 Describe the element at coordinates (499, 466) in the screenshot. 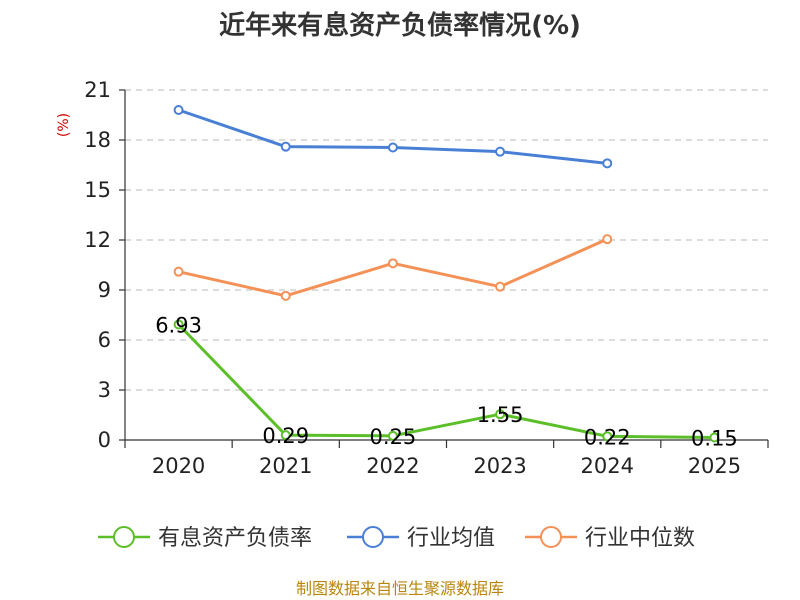

I see `x-tick-label: 2023` at that location.